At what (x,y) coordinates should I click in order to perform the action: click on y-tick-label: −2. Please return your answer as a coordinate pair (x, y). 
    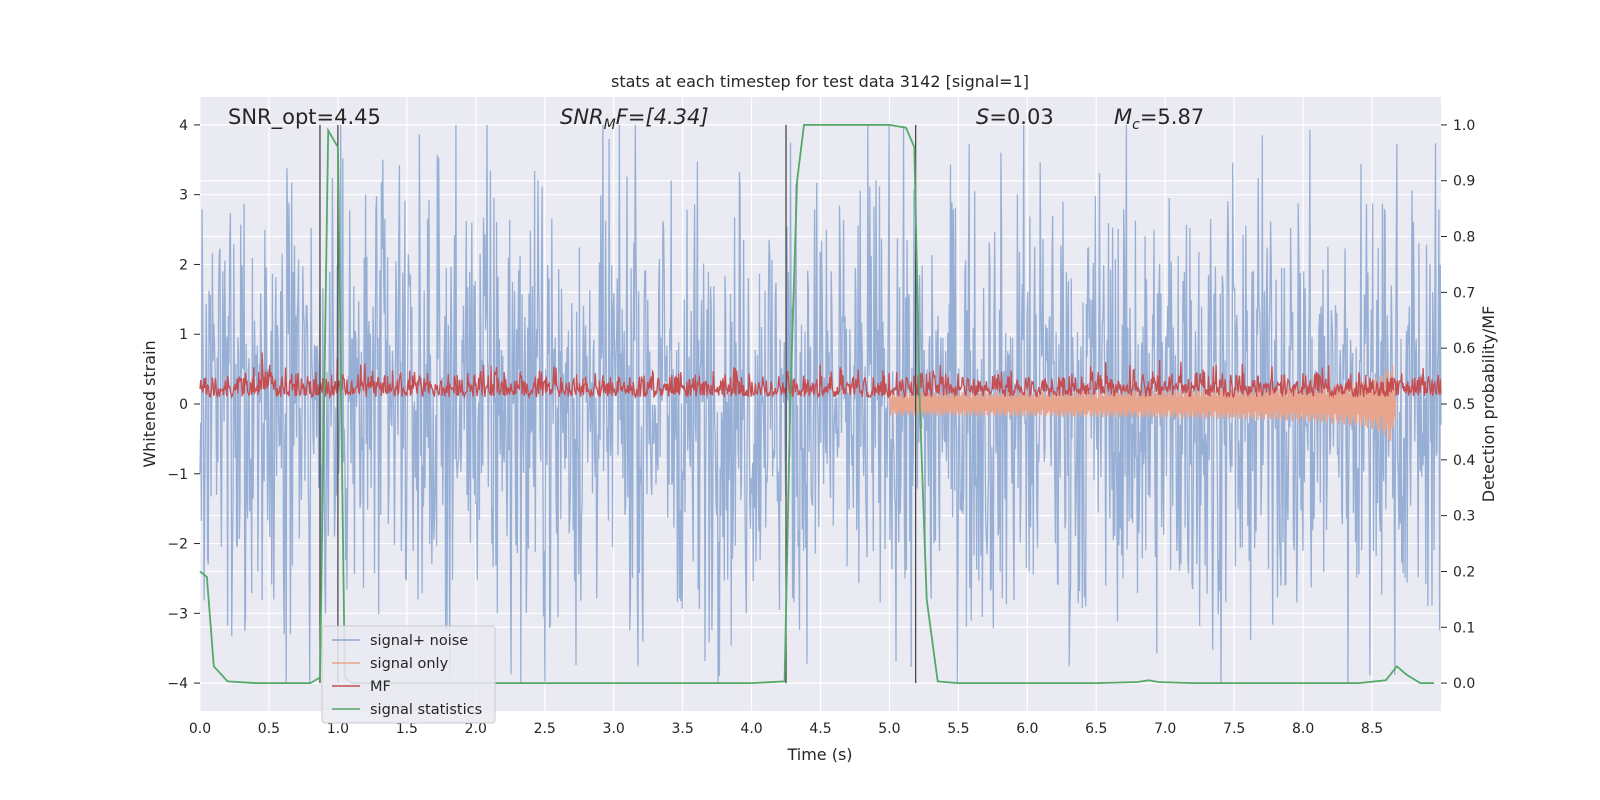
    Looking at the image, I should click on (177, 545).